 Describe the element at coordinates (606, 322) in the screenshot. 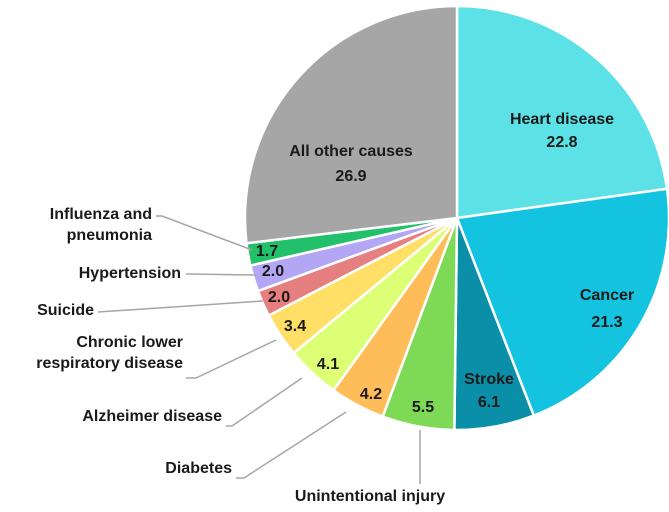

I see `value-label: 21.3` at that location.